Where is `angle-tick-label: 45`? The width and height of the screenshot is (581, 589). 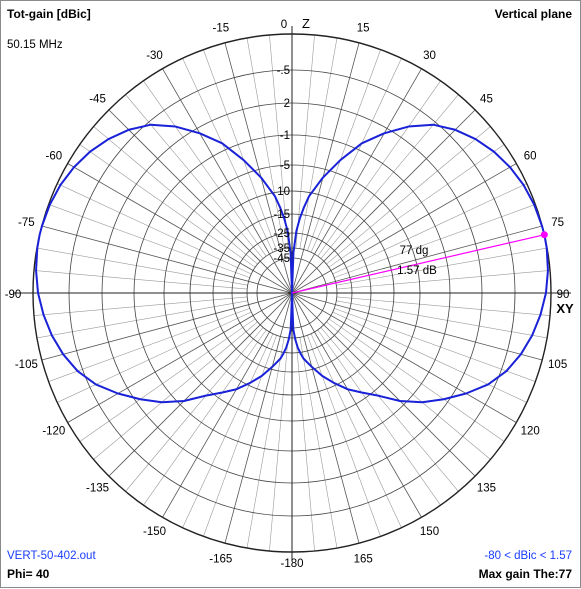
angle-tick-label: 45 is located at coordinates (486, 100).